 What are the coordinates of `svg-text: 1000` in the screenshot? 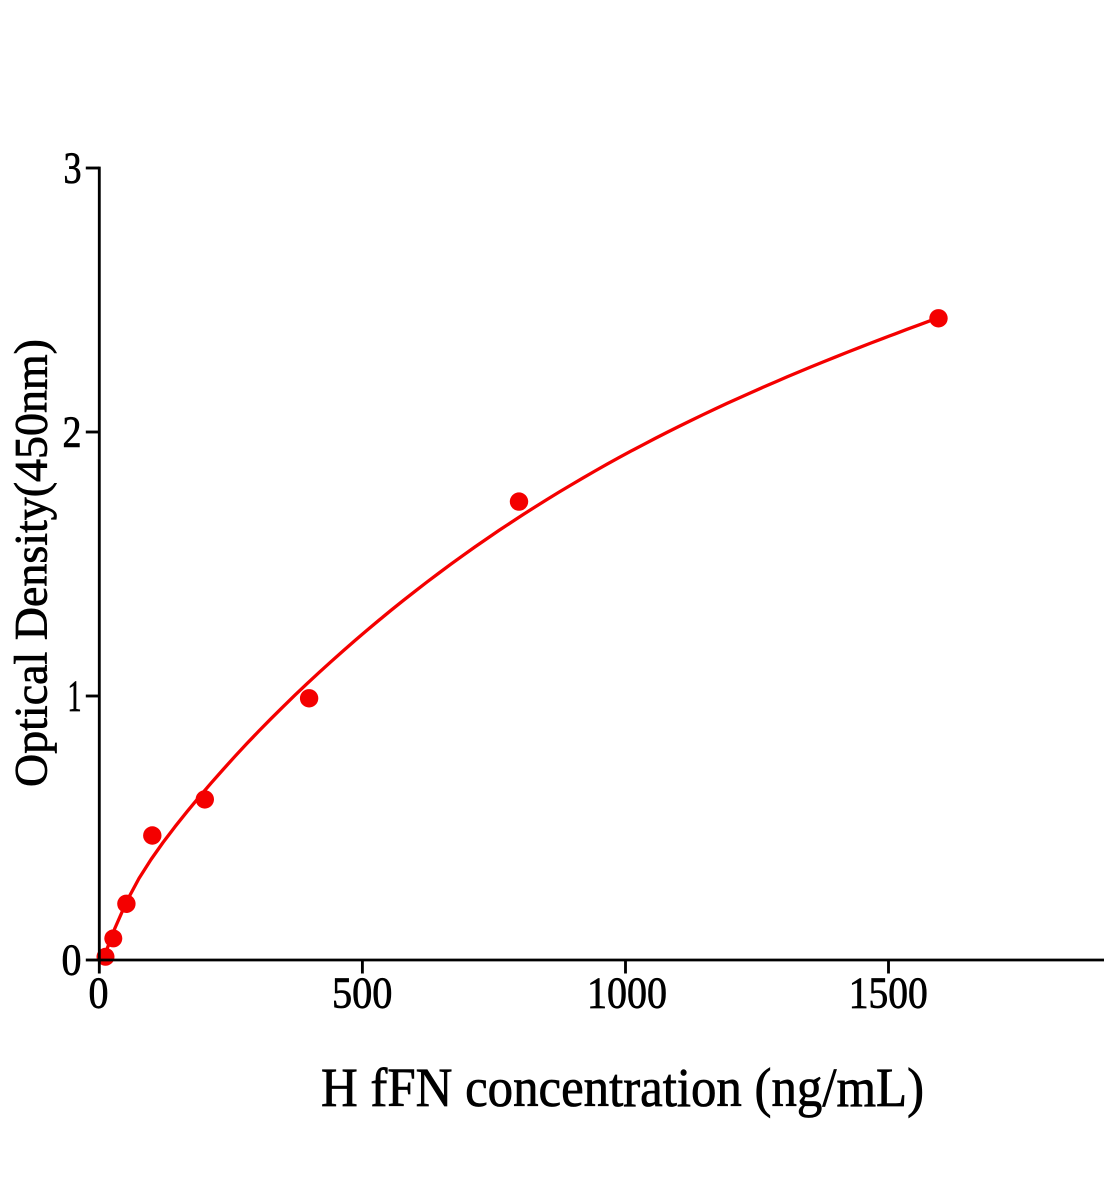 It's located at (627, 993).